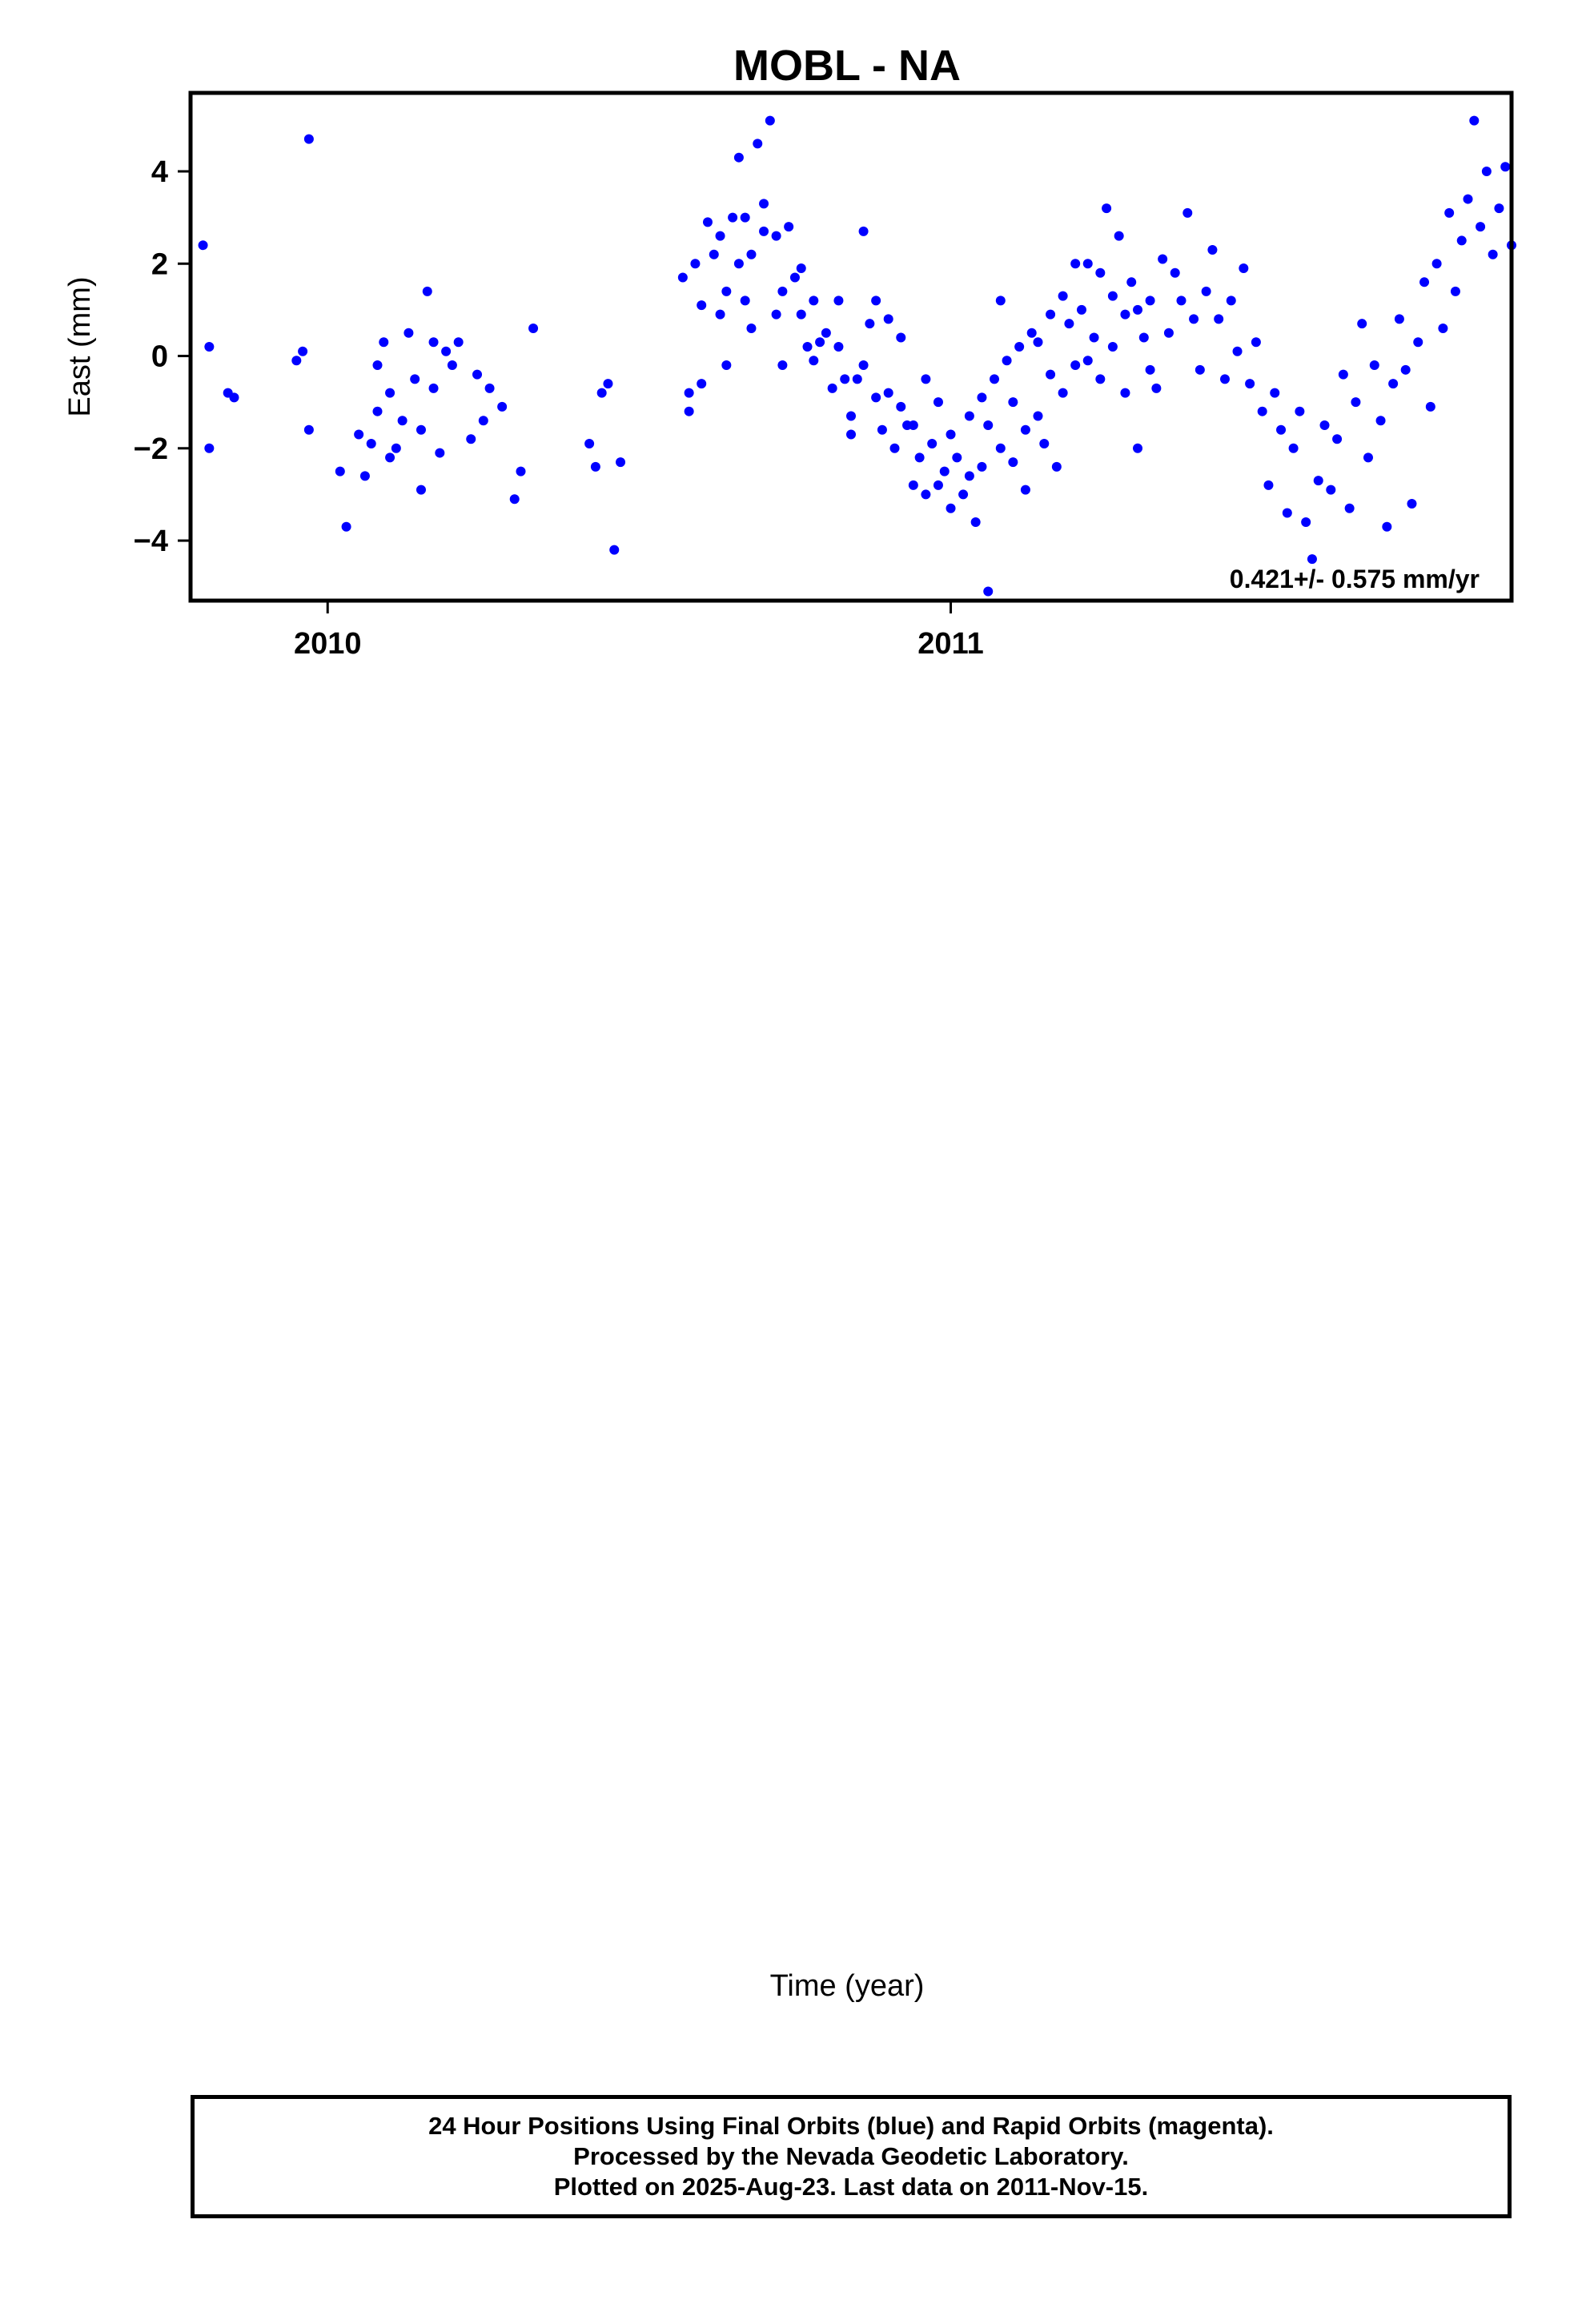 This screenshot has width=1582, height=2324. What do you see at coordinates (328, 644) in the screenshot?
I see `x-tick-label: 2010` at bounding box center [328, 644].